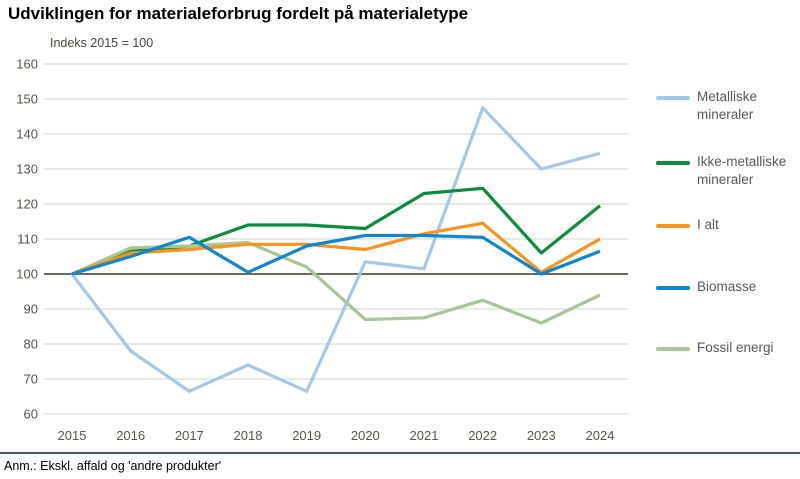 This screenshot has height=479, width=800. Describe the element at coordinates (130, 435) in the screenshot. I see `x-axis-tick-label: 2016` at that location.